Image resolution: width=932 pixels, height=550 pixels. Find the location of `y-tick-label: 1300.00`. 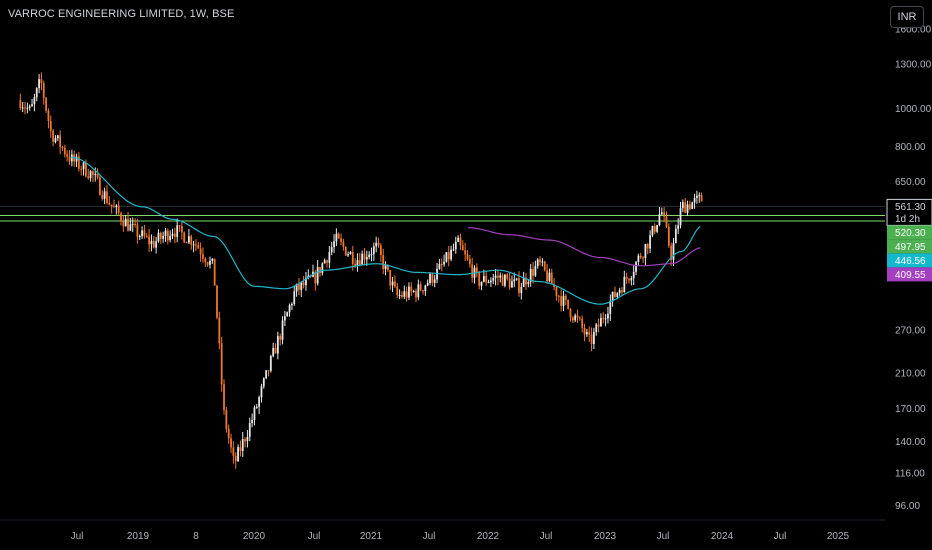

y-tick-label: 1300.00 is located at coordinates (913, 65).